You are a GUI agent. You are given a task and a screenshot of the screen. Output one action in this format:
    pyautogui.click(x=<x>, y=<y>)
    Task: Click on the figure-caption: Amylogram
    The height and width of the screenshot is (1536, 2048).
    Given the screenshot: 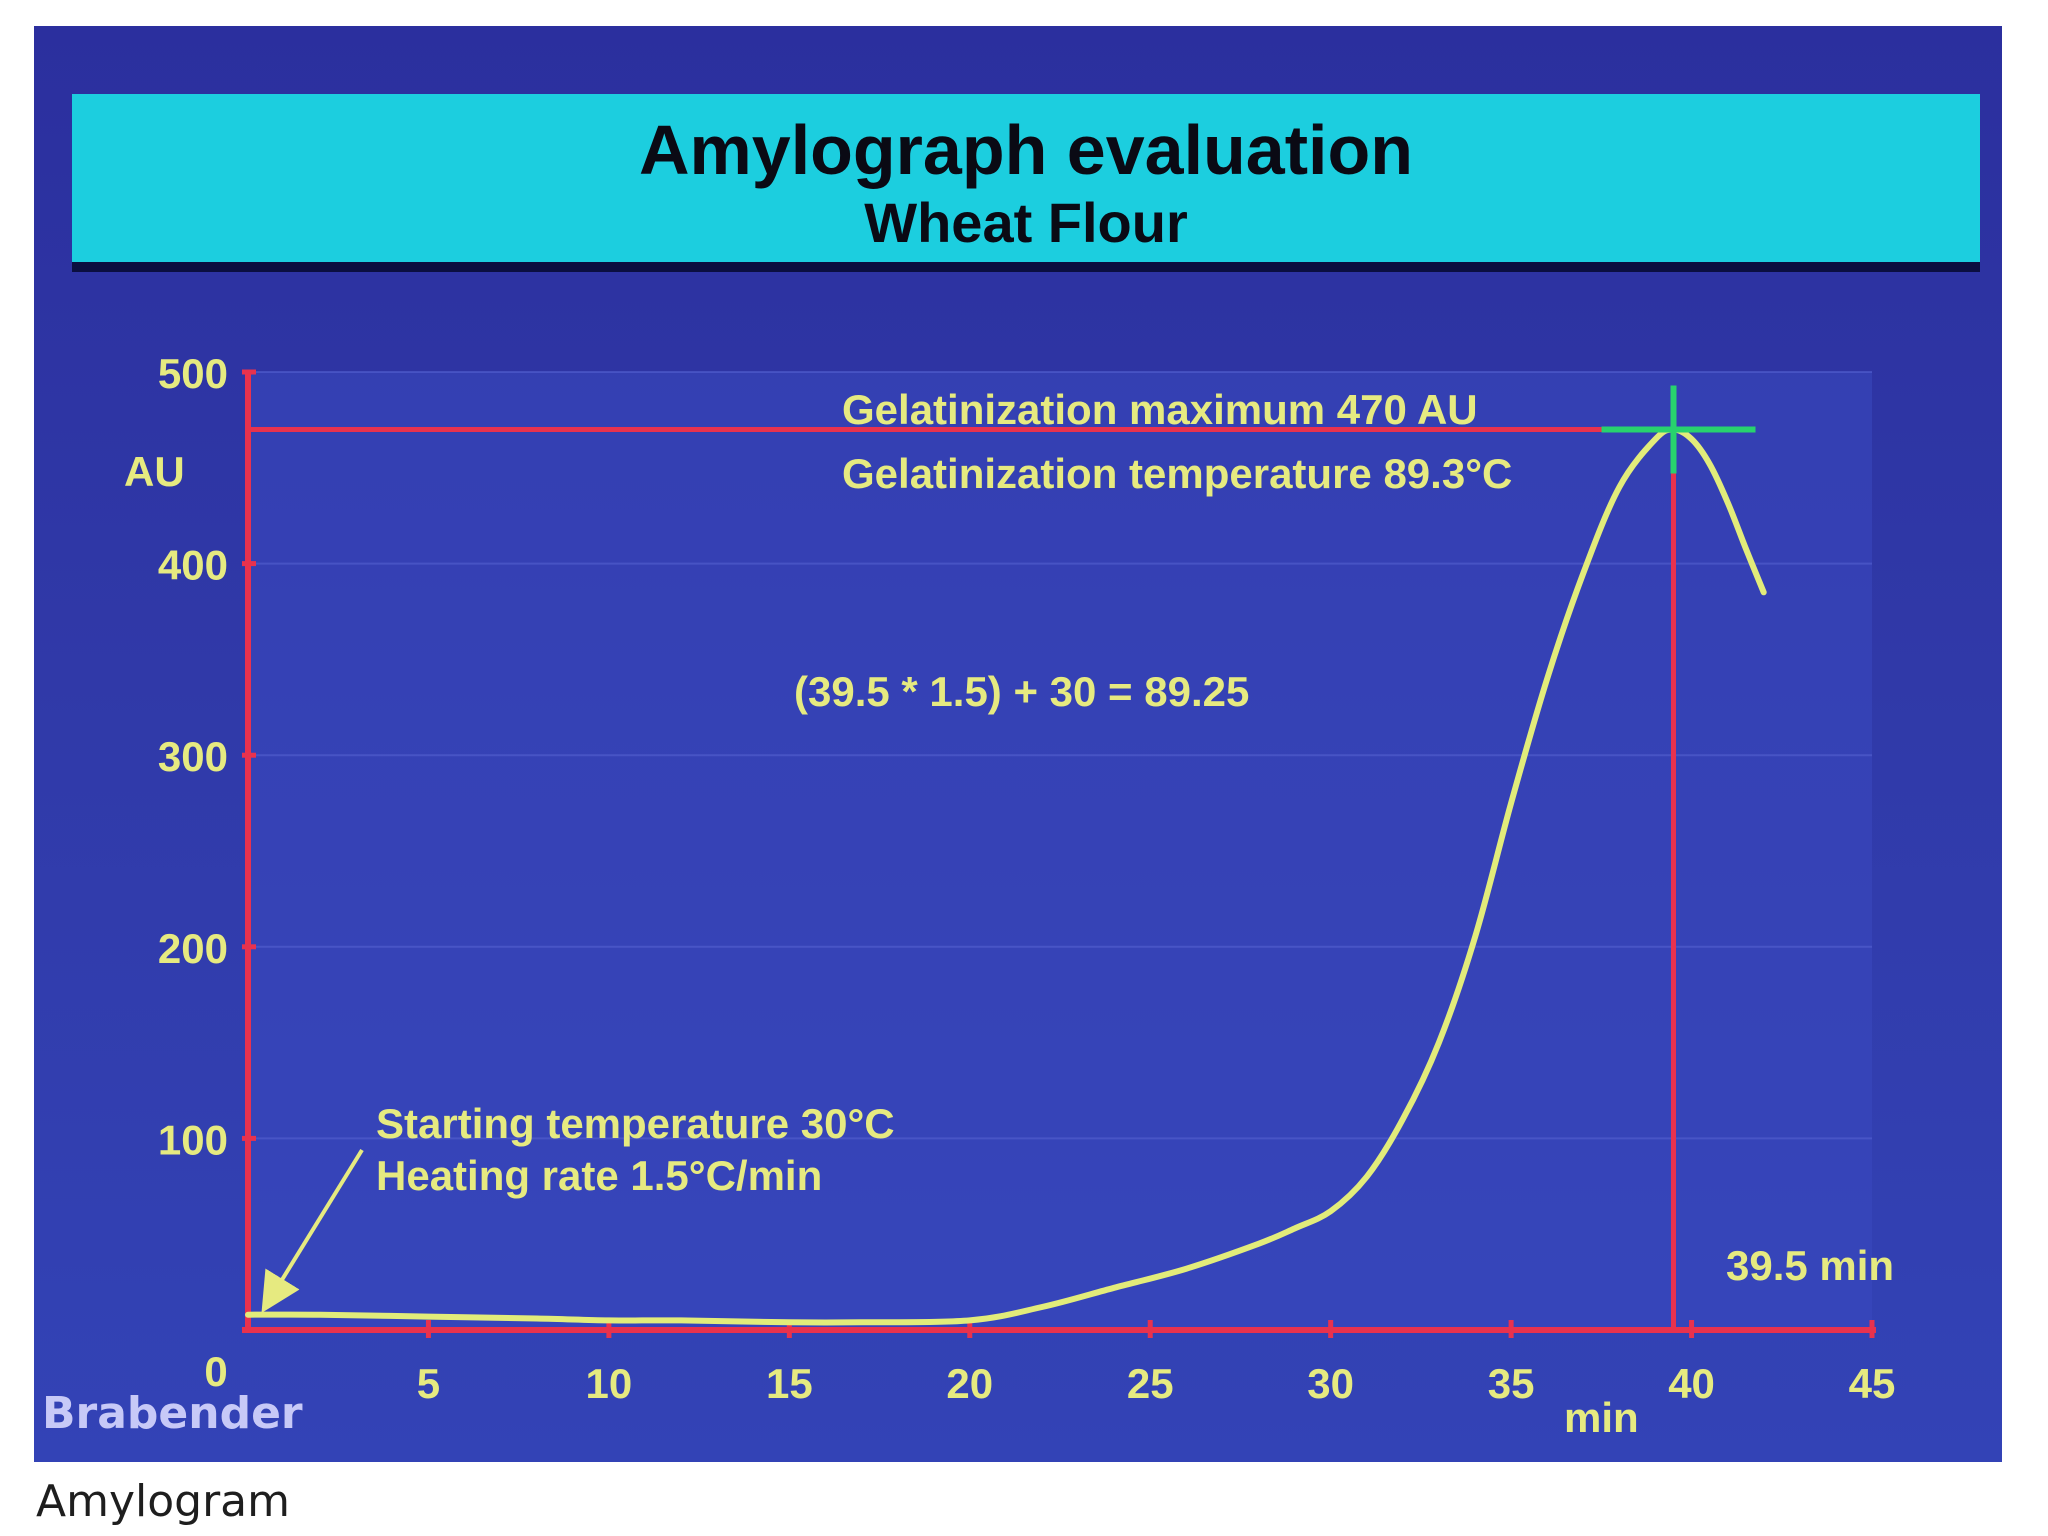 What is the action you would take?
    pyautogui.click(x=163, y=1501)
    